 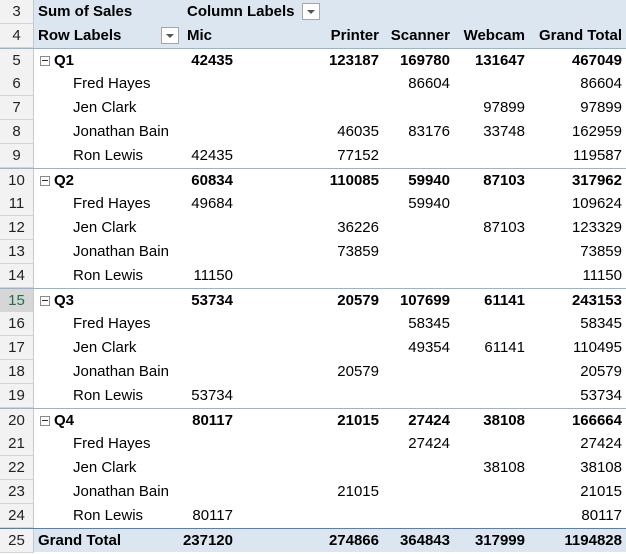 What do you see at coordinates (596, 300) in the screenshot?
I see `value-cell: 243153` at bounding box center [596, 300].